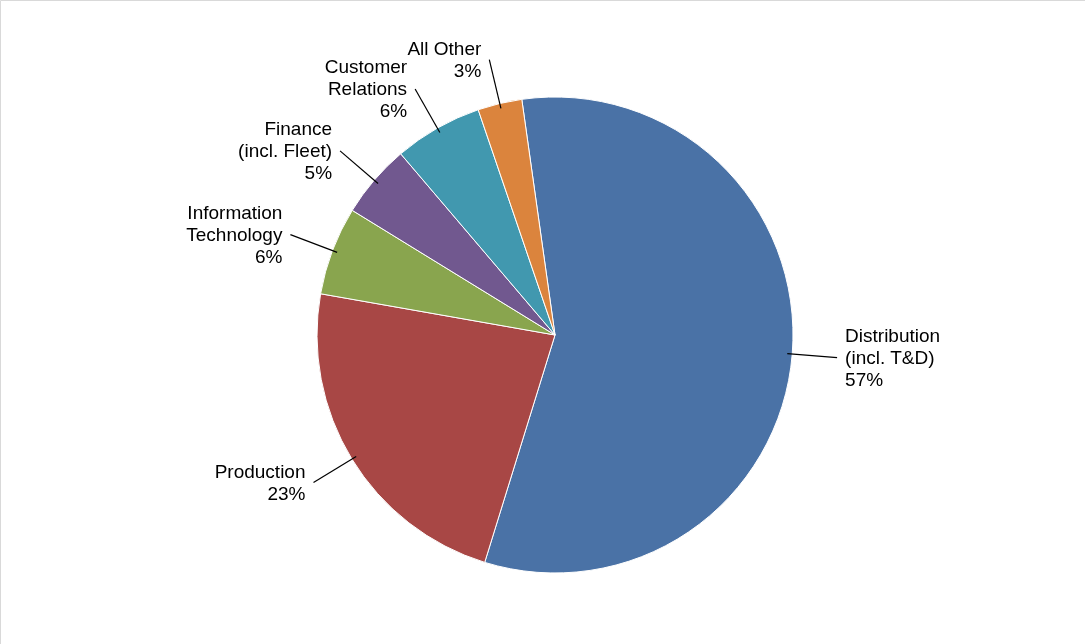 This screenshot has height=644, width=1085. Describe the element at coordinates (318, 172) in the screenshot. I see `data-label: 5%` at that location.